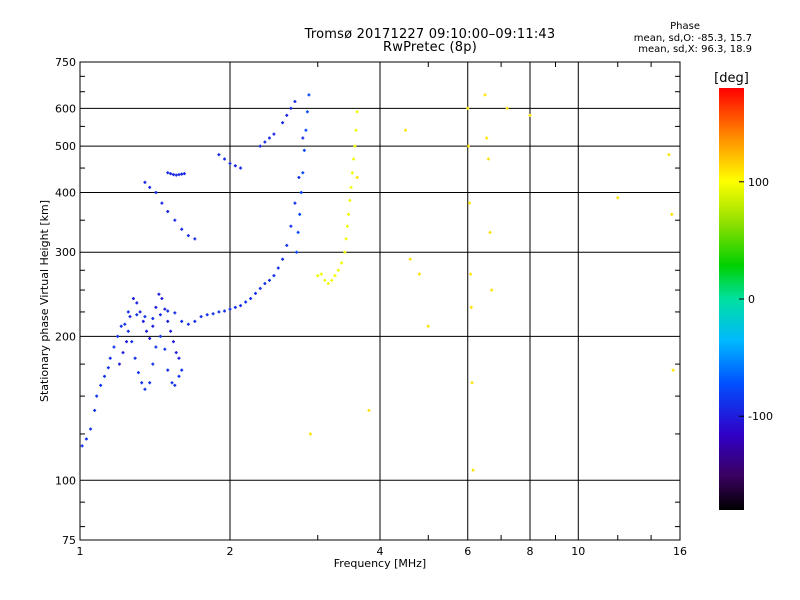  I want to click on colorbar-tick-label: -100, so click(760, 416).